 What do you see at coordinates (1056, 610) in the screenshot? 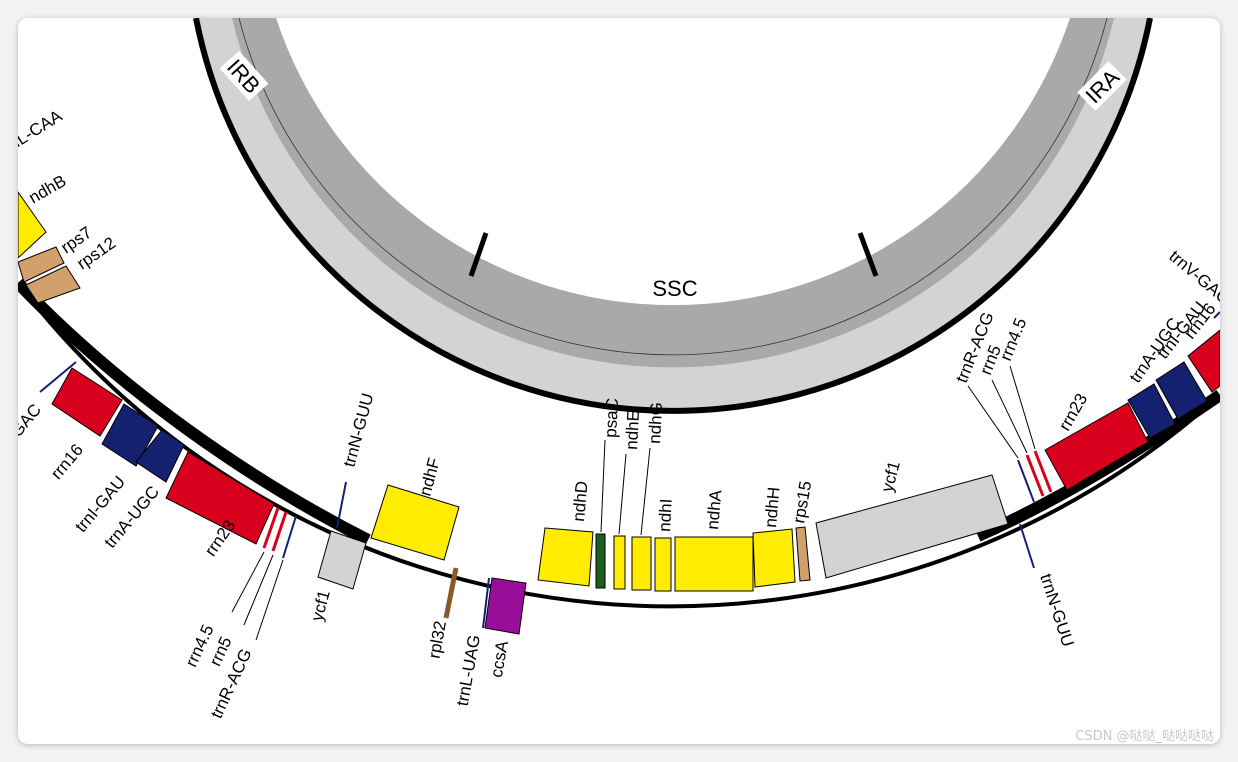
I see `gene-trnN-GUU-right-label: trnN-GUU` at bounding box center [1056, 610].